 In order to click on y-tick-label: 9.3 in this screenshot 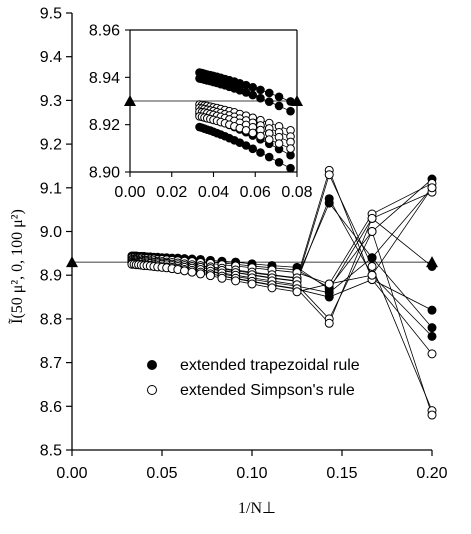, I will do `click(51, 101)`.